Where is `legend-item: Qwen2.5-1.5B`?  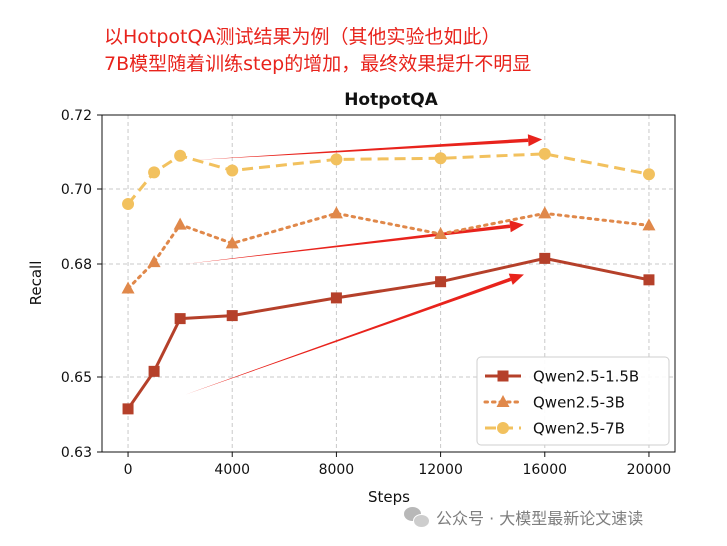
legend-item: Qwen2.5-1.5B is located at coordinates (562, 377).